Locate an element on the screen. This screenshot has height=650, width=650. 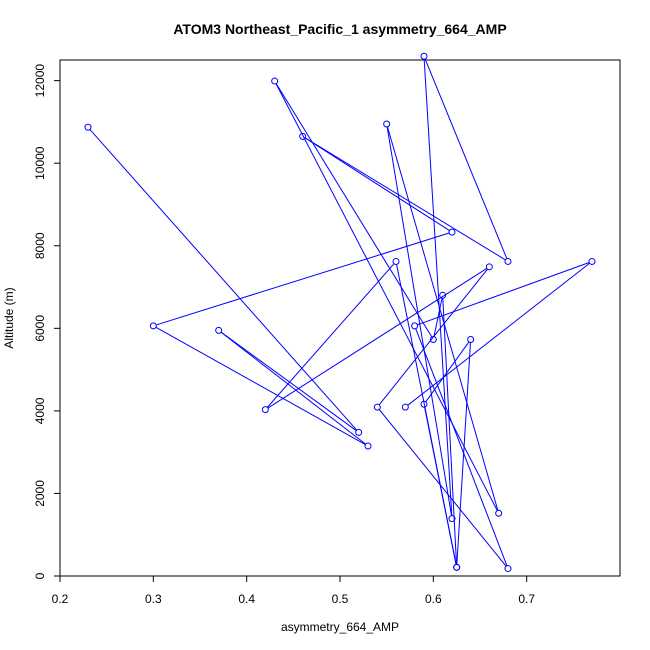
y-axis: 0 2000 4000 6000 8000 10000 12000 is located at coordinates (47, 321).